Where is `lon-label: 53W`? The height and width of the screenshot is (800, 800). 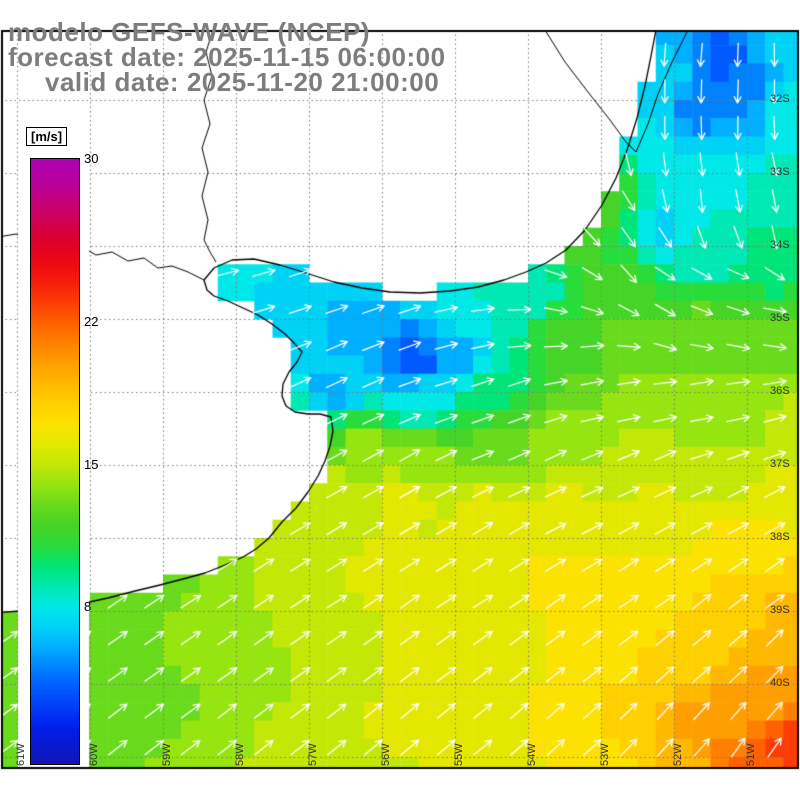
lon-label: 53W is located at coordinates (605, 754).